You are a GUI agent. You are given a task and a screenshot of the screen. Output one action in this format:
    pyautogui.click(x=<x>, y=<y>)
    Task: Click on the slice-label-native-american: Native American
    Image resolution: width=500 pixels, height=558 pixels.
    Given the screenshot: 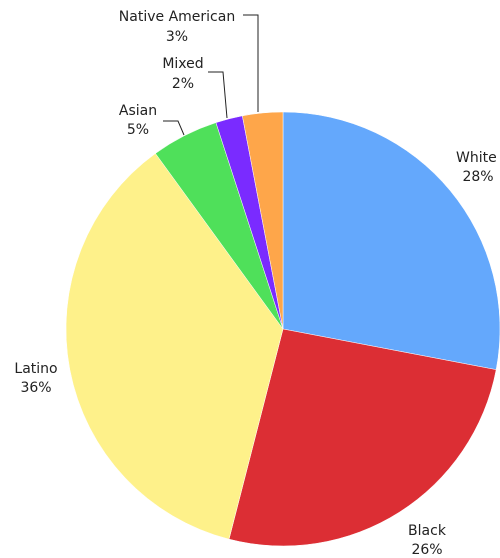 What is the action you would take?
    pyautogui.click(x=177, y=17)
    